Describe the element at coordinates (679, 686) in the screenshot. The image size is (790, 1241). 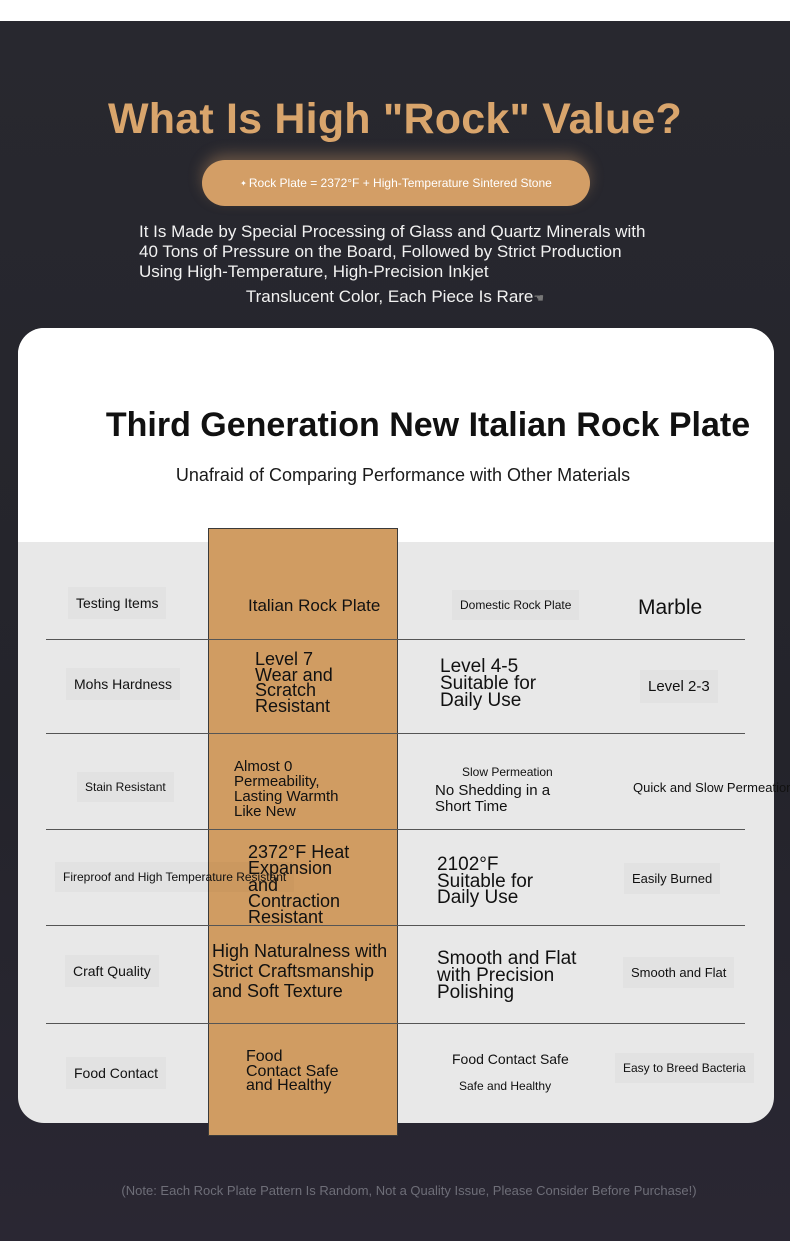
I see `marble-mohs-value: Level 2-3` at that location.